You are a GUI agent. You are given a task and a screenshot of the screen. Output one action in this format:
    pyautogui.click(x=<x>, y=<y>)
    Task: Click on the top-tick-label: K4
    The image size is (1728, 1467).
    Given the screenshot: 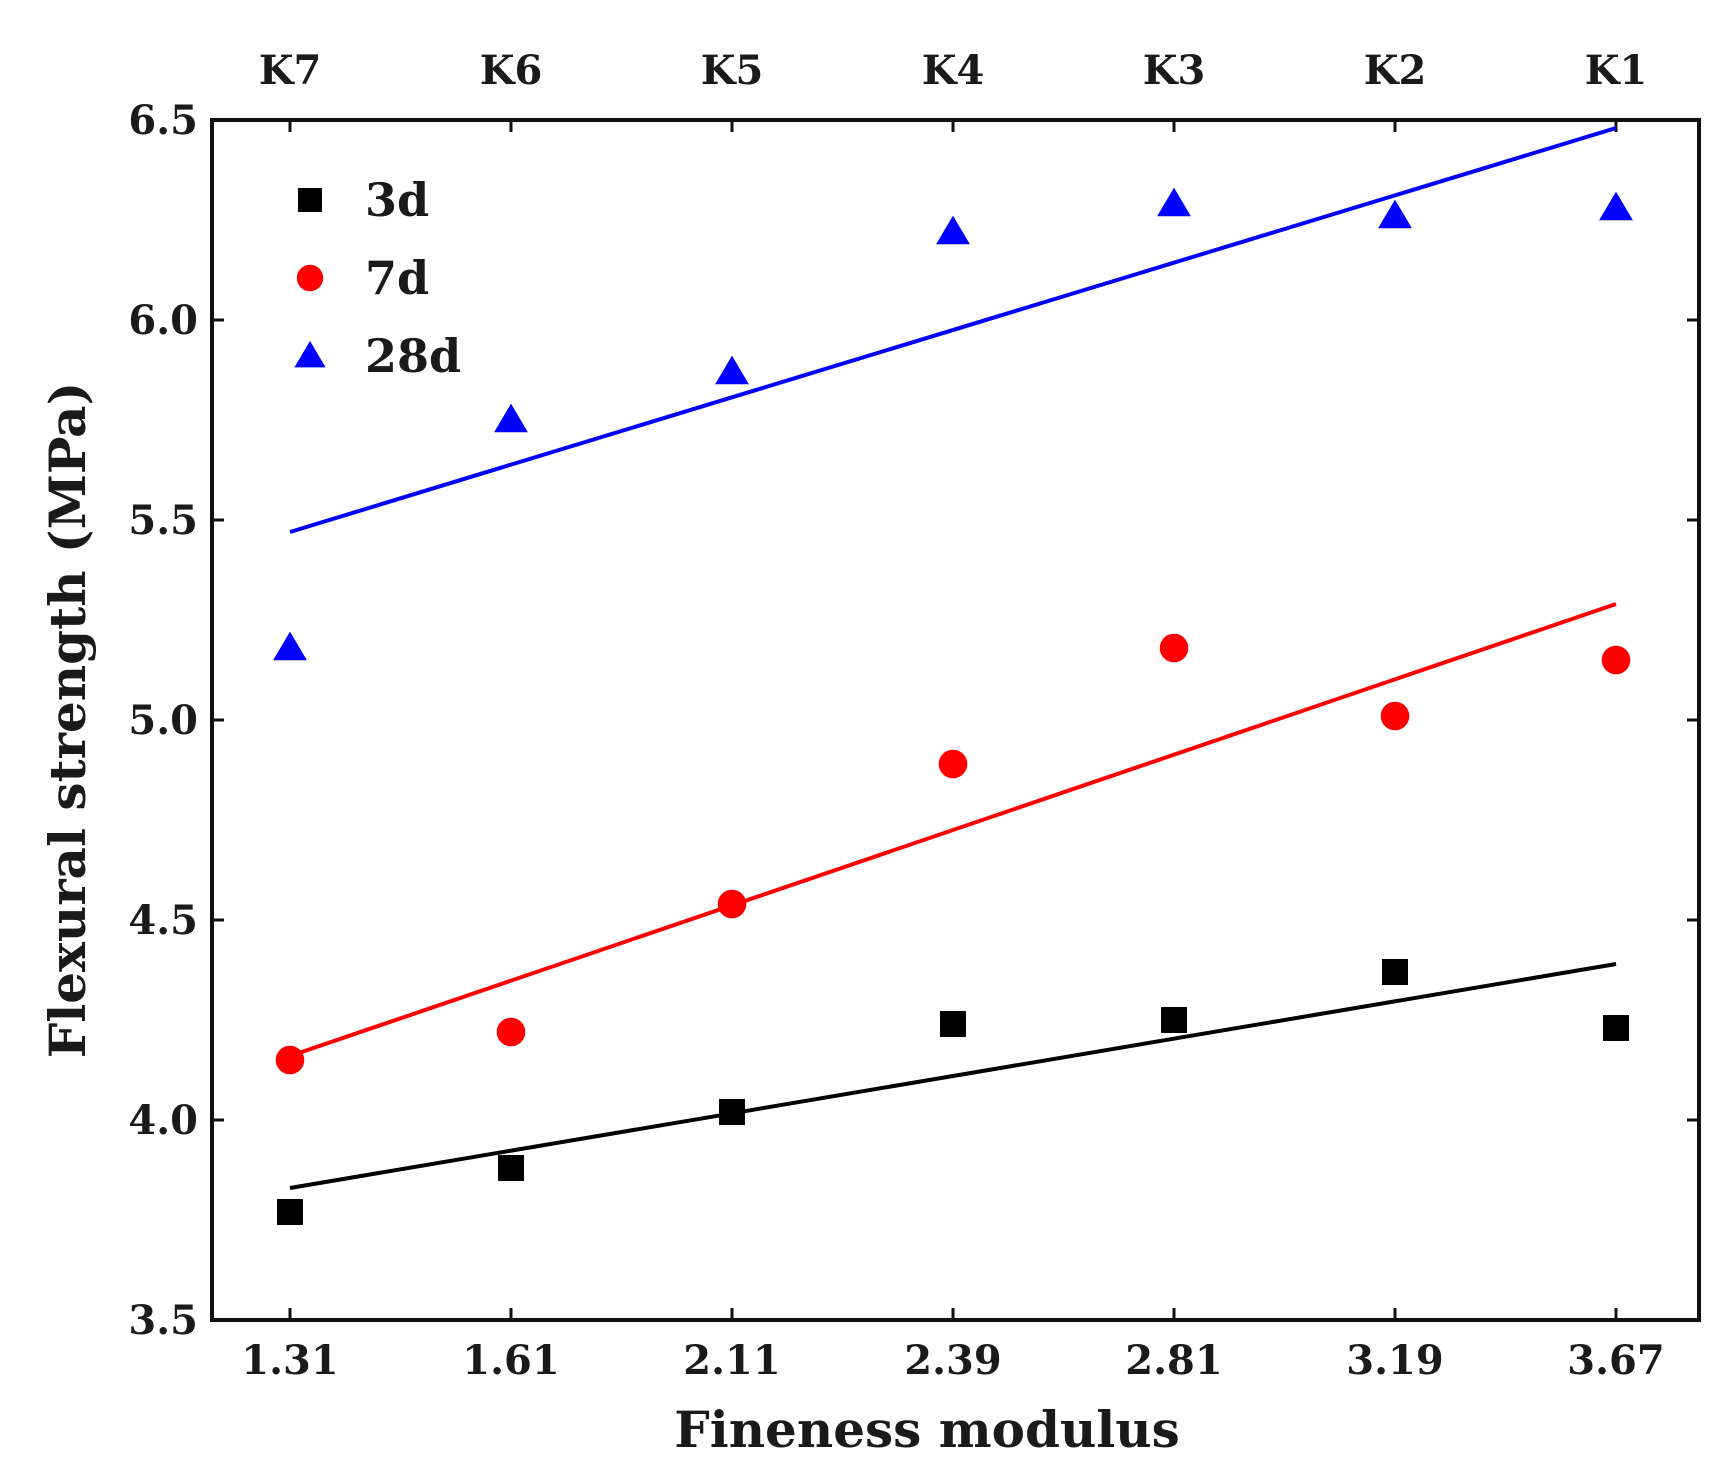 What is the action you would take?
    pyautogui.click(x=953, y=70)
    